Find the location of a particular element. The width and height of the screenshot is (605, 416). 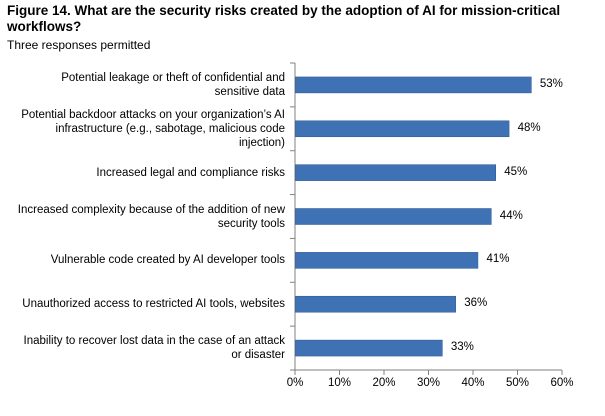

x-tick-label: 20% is located at coordinates (384, 383).